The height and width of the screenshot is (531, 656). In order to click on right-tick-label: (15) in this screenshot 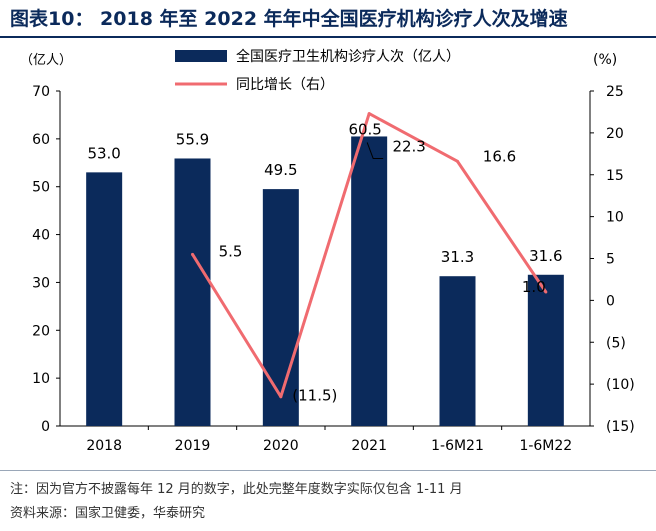, I will do `click(620, 427)`.